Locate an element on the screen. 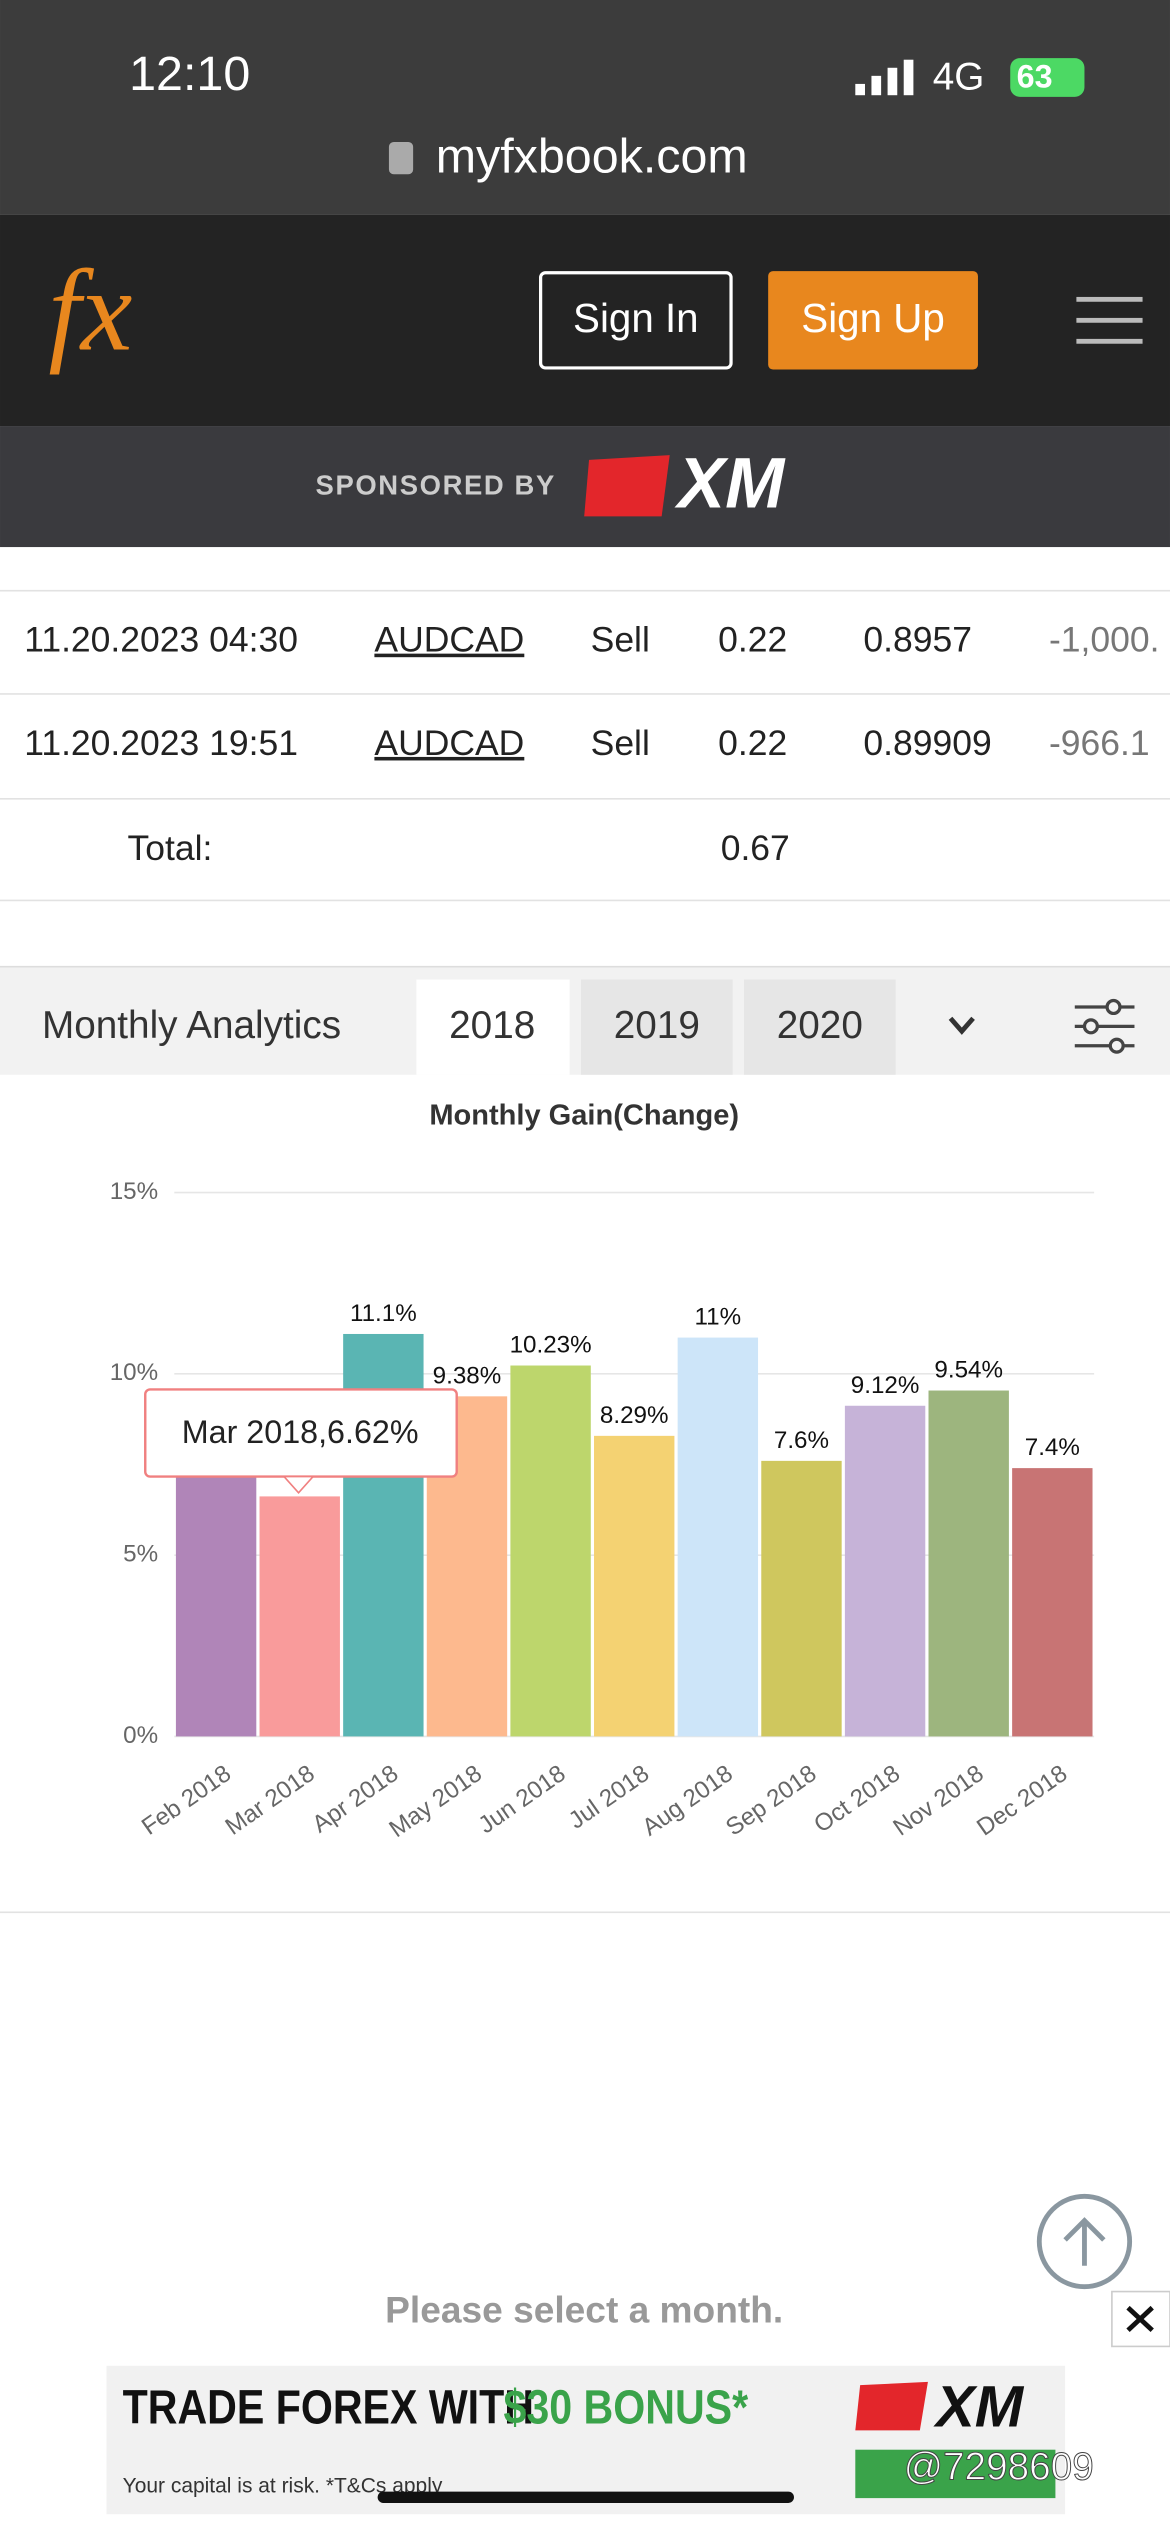 This screenshot has width=1170, height=2532. dropdown-icon is located at coordinates (961, 1025).